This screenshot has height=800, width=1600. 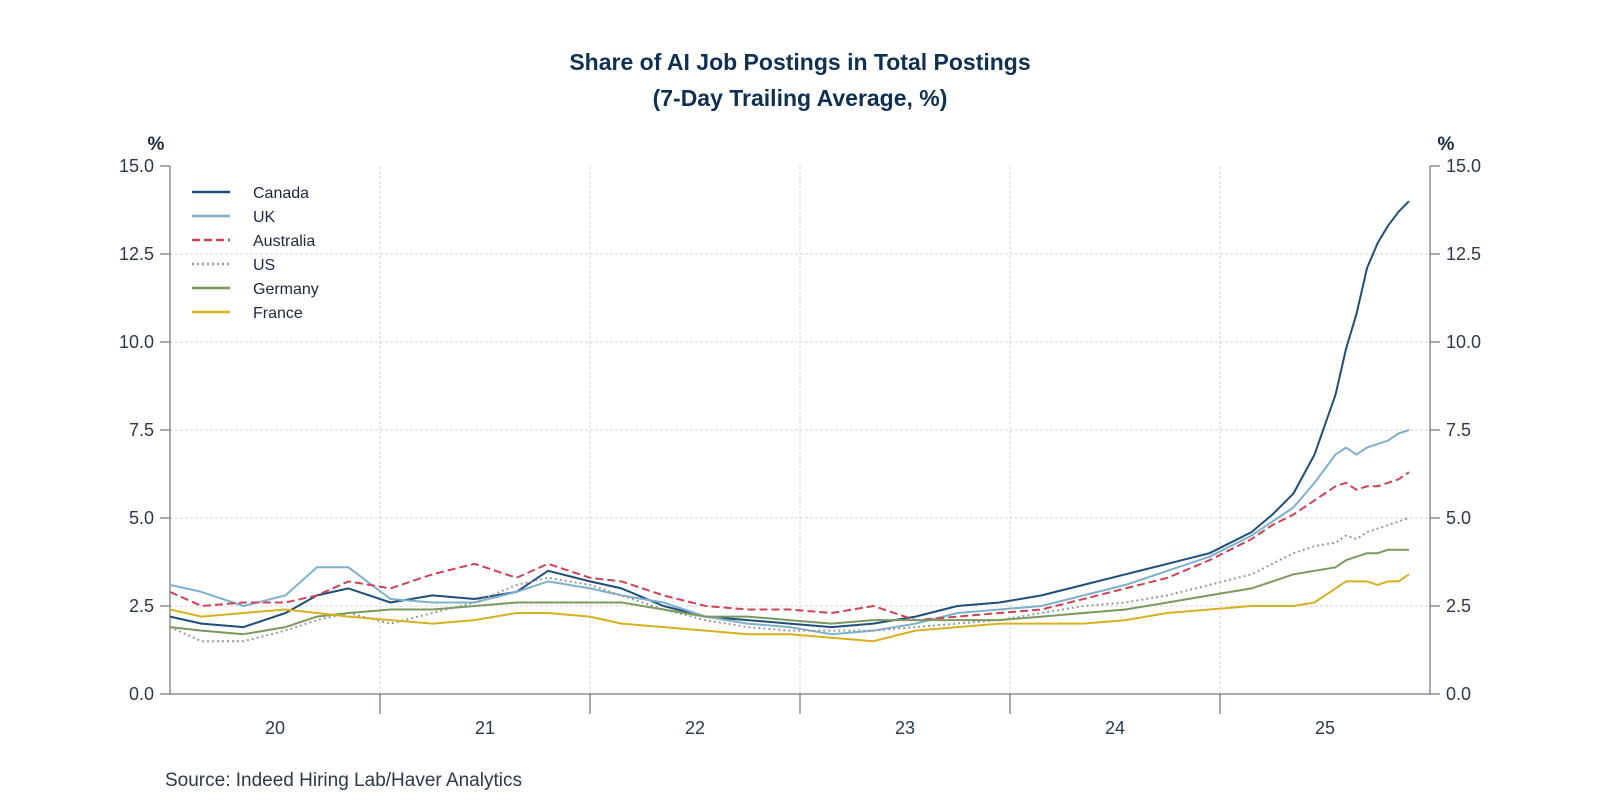 I want to click on y-tick-label-right: 0.0, so click(x=1458, y=694).